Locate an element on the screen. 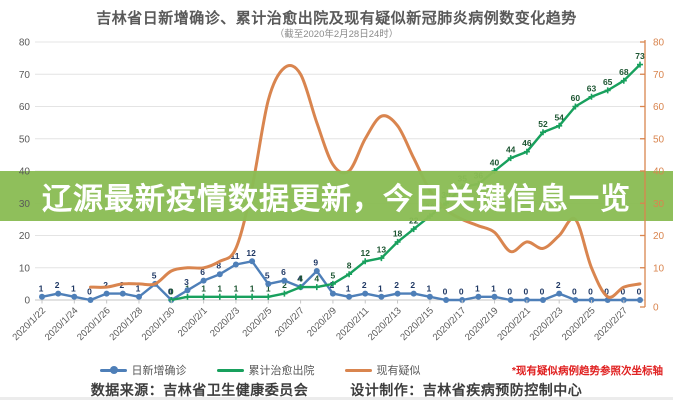  right-axis-tick-label: 20 is located at coordinates (659, 236).